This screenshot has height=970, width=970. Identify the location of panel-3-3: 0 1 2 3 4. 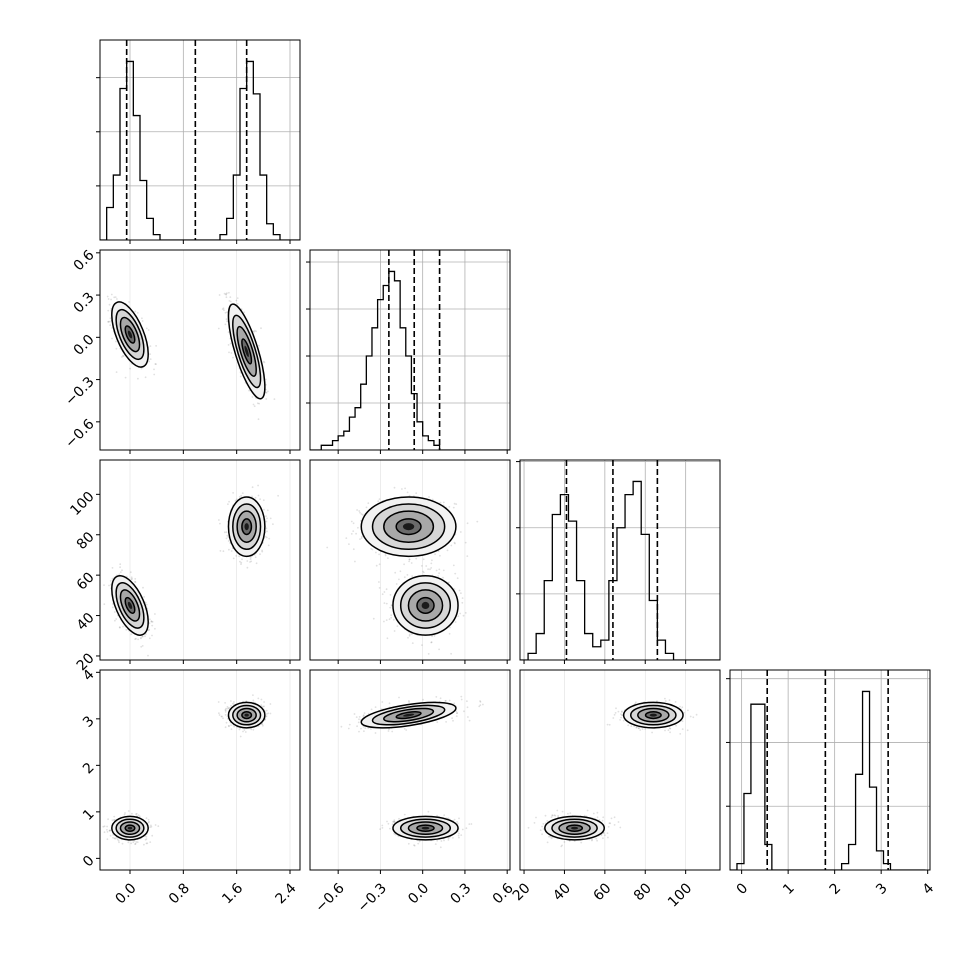
(832, 783).